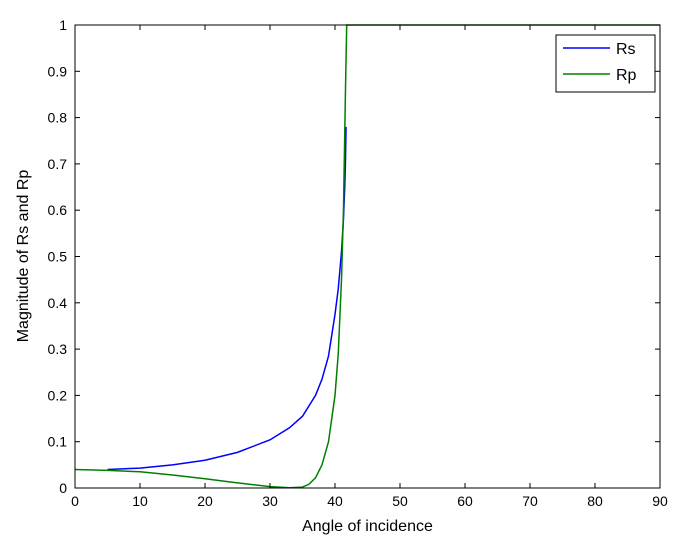 The width and height of the screenshot is (693, 538). Describe the element at coordinates (58, 442) in the screenshot. I see `y-tick-label: 0.1` at that location.